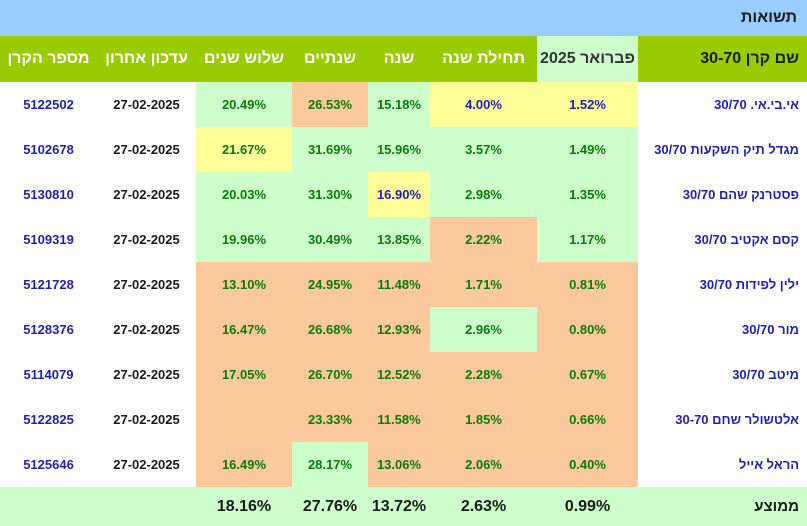  Describe the element at coordinates (244, 59) in the screenshot. I see `header-three-years: שלוש שנים` at that location.